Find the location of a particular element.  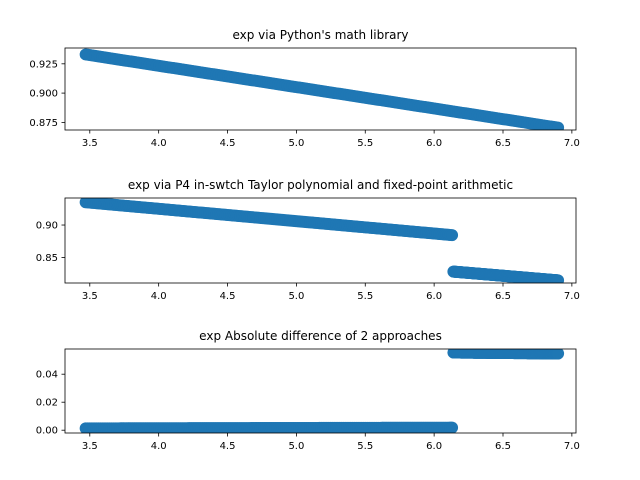

y-tick-label: 0.875 is located at coordinates (43, 123).